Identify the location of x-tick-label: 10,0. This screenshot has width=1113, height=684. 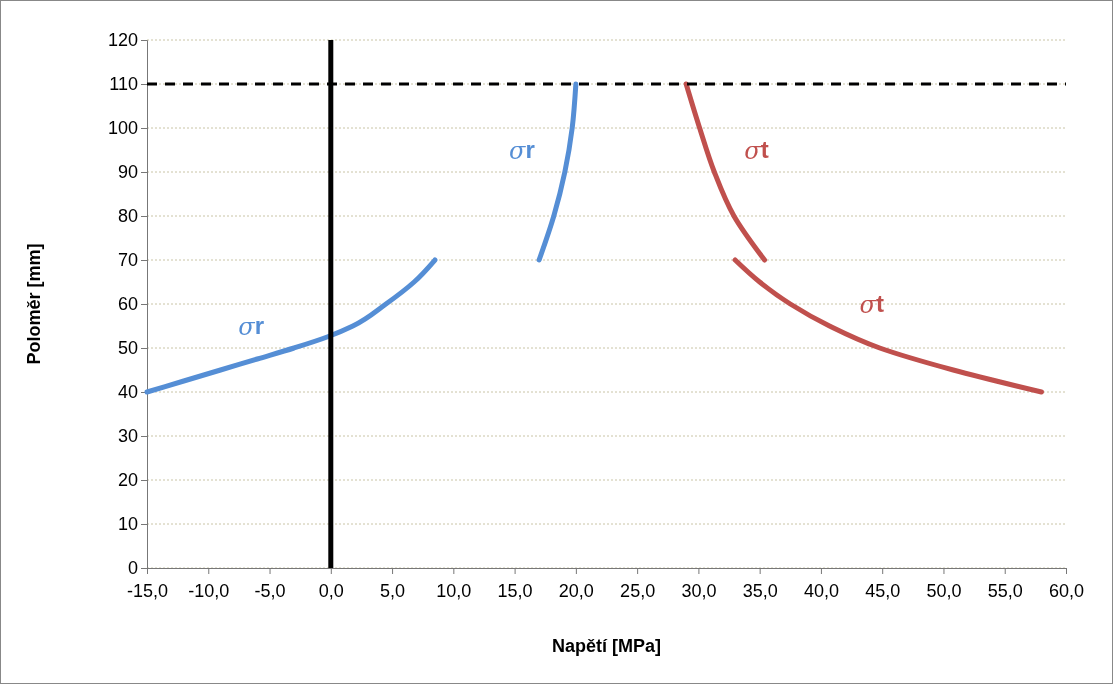
(454, 590).